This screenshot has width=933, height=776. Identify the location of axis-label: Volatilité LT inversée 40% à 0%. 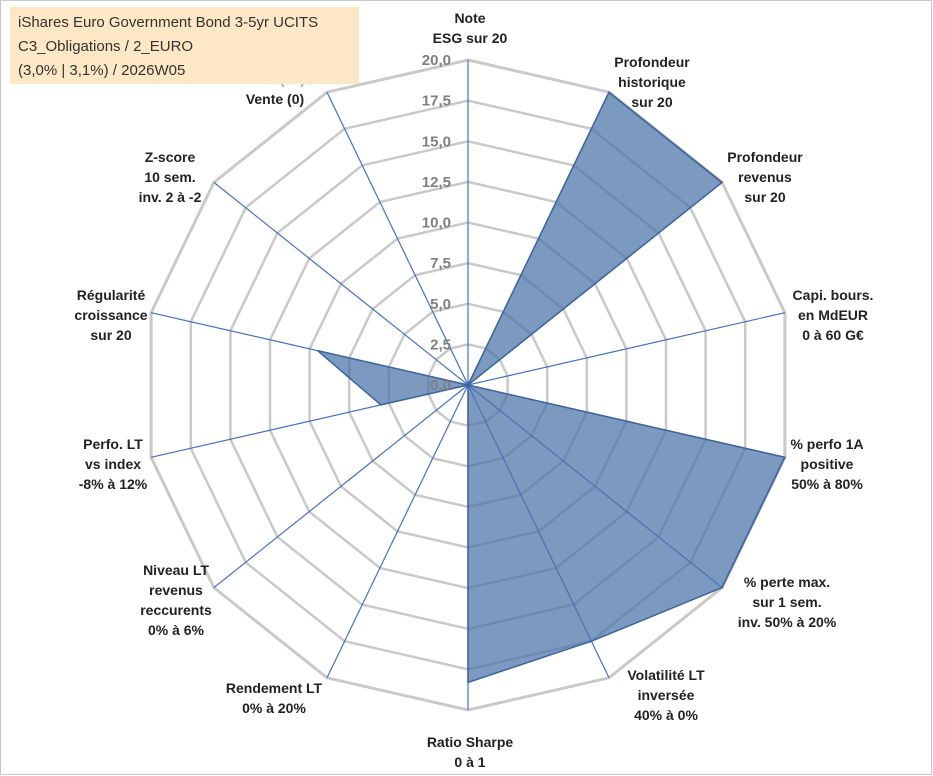
(666, 695).